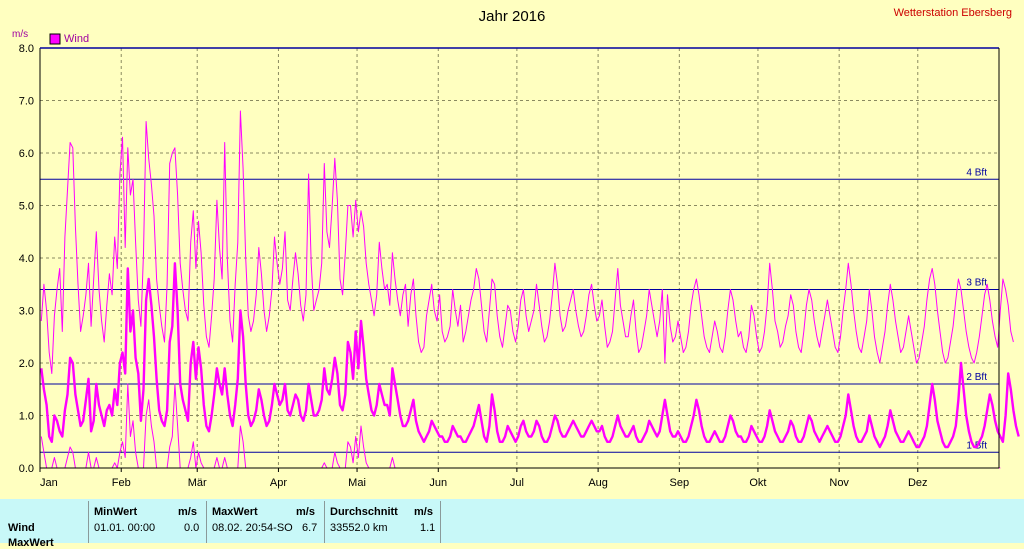 Image resolution: width=1024 pixels, height=549 pixels. What do you see at coordinates (21, 528) in the screenshot?
I see `row-label-wind: Wind` at bounding box center [21, 528].